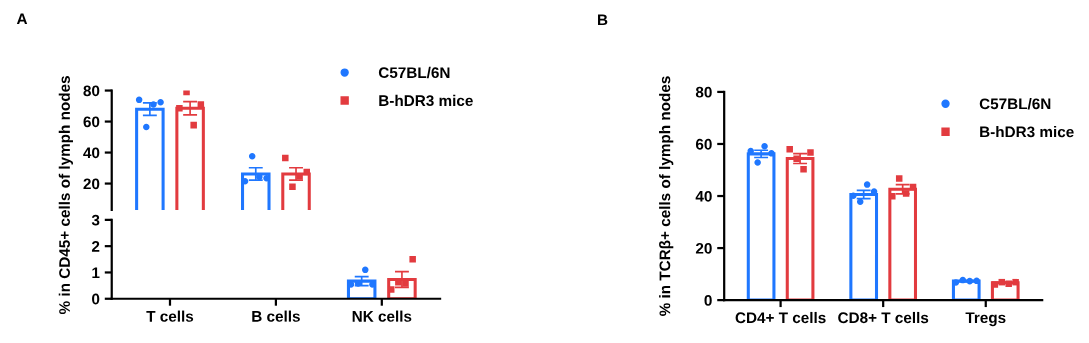 The image size is (1089, 343). What do you see at coordinates (780, 317) in the screenshot?
I see `x-tick-label: CD4+ T cells` at bounding box center [780, 317].